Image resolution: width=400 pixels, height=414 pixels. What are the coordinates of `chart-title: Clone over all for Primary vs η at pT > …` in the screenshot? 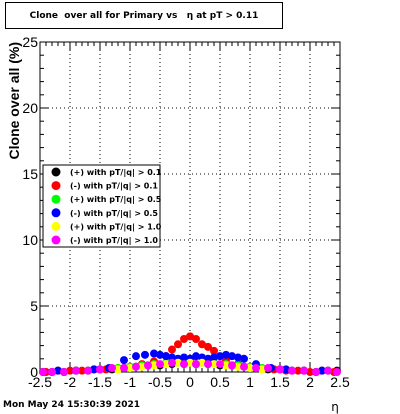 It's located at (144, 15).